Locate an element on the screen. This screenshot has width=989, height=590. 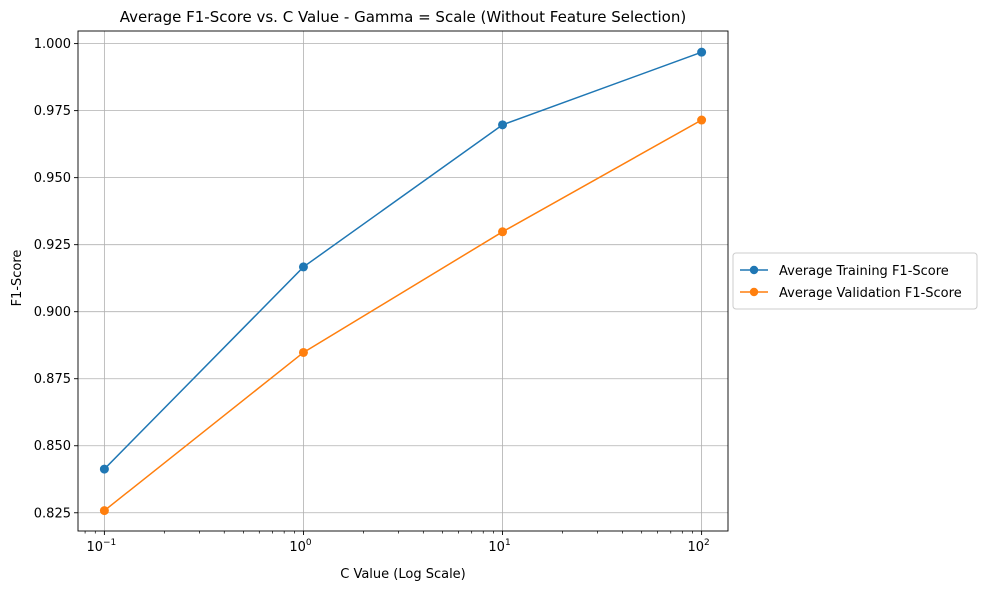
y-axis-ticks: 0.825 0.850 0.875 0.900 0.925 0.950 0.975 1.000 is located at coordinates (56, 279).